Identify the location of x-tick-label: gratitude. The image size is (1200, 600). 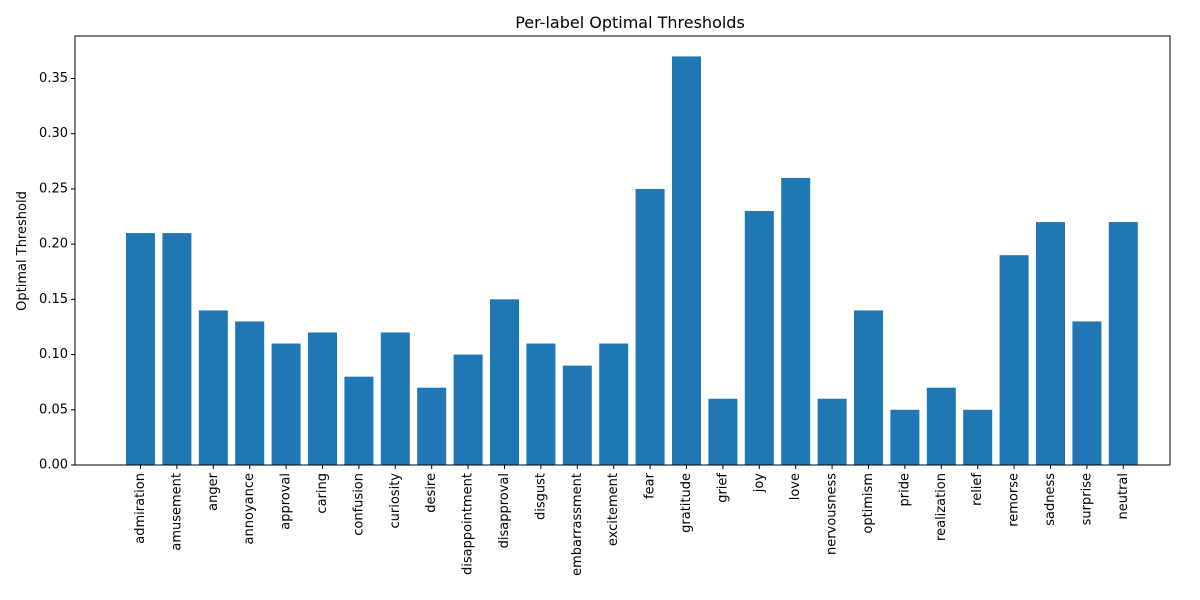
(686, 503).